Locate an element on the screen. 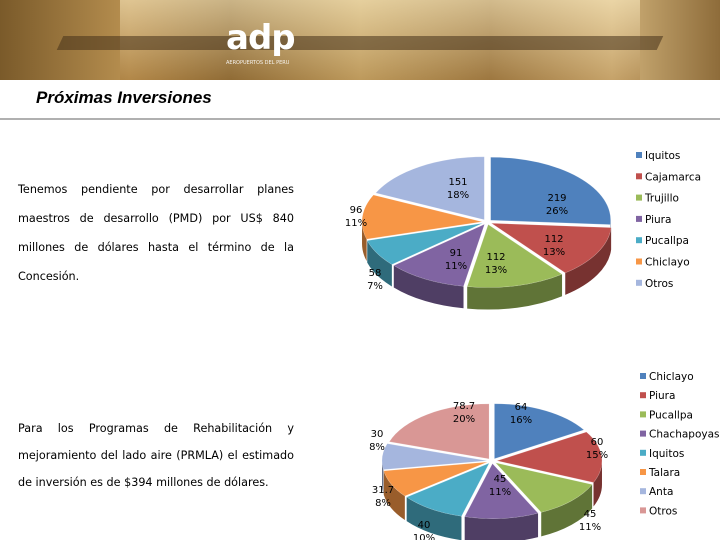  pmd-line: maestros de desarrollo (PMD) por US$ 840 is located at coordinates (156, 218).